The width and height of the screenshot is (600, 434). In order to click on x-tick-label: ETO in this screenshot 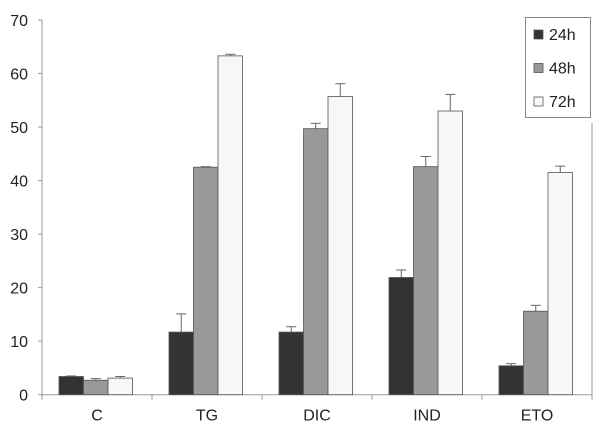, I will do `click(537, 416)`.